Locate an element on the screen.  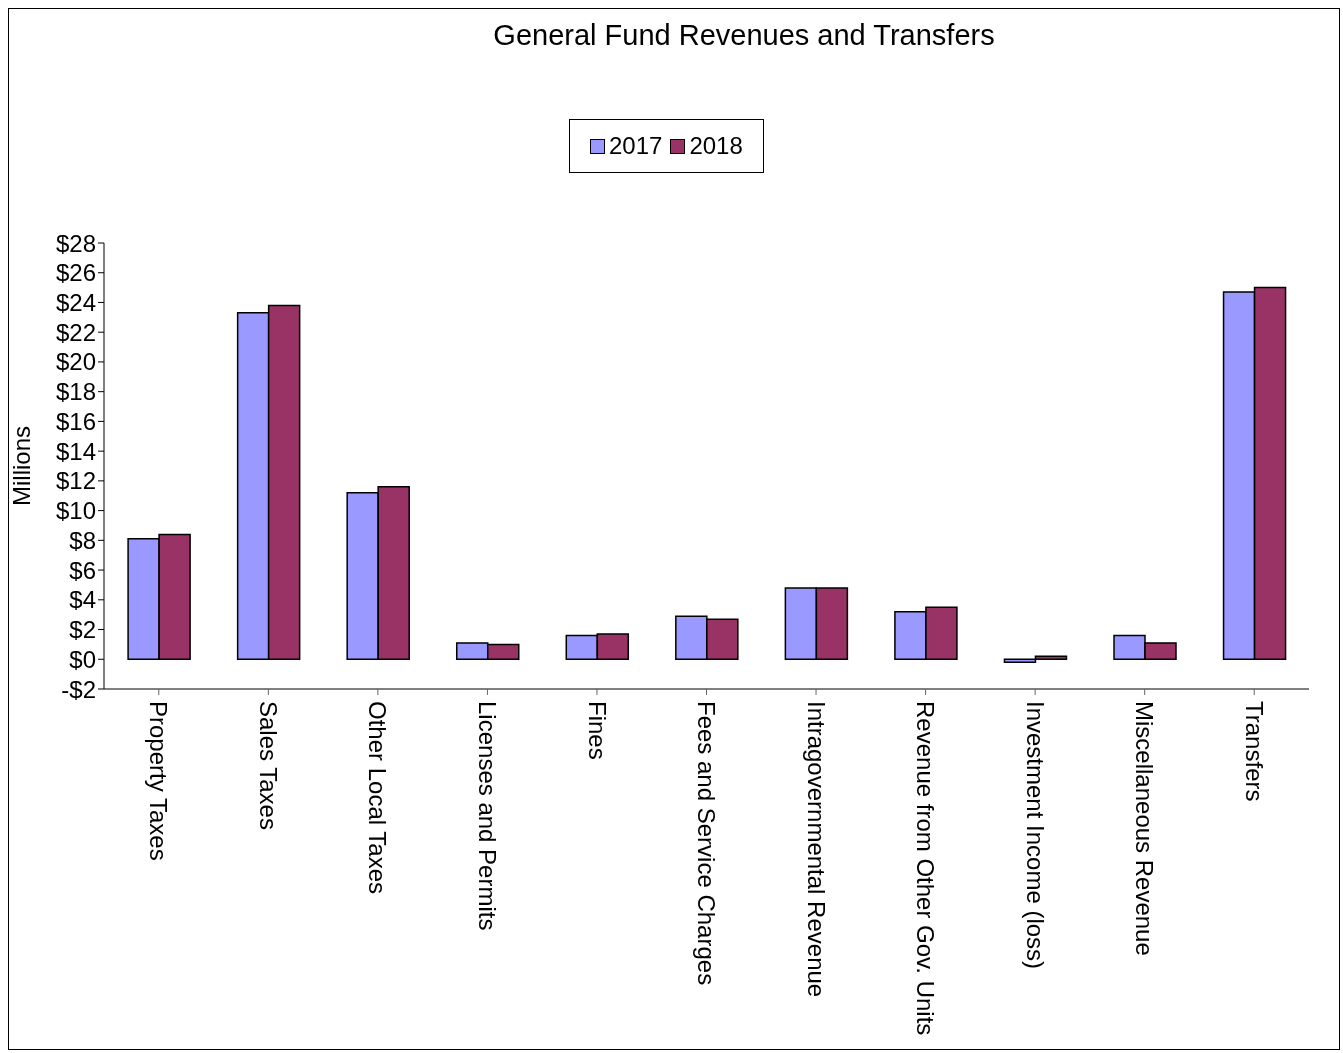
y-tick-label: $12 is located at coordinates (75, 481).